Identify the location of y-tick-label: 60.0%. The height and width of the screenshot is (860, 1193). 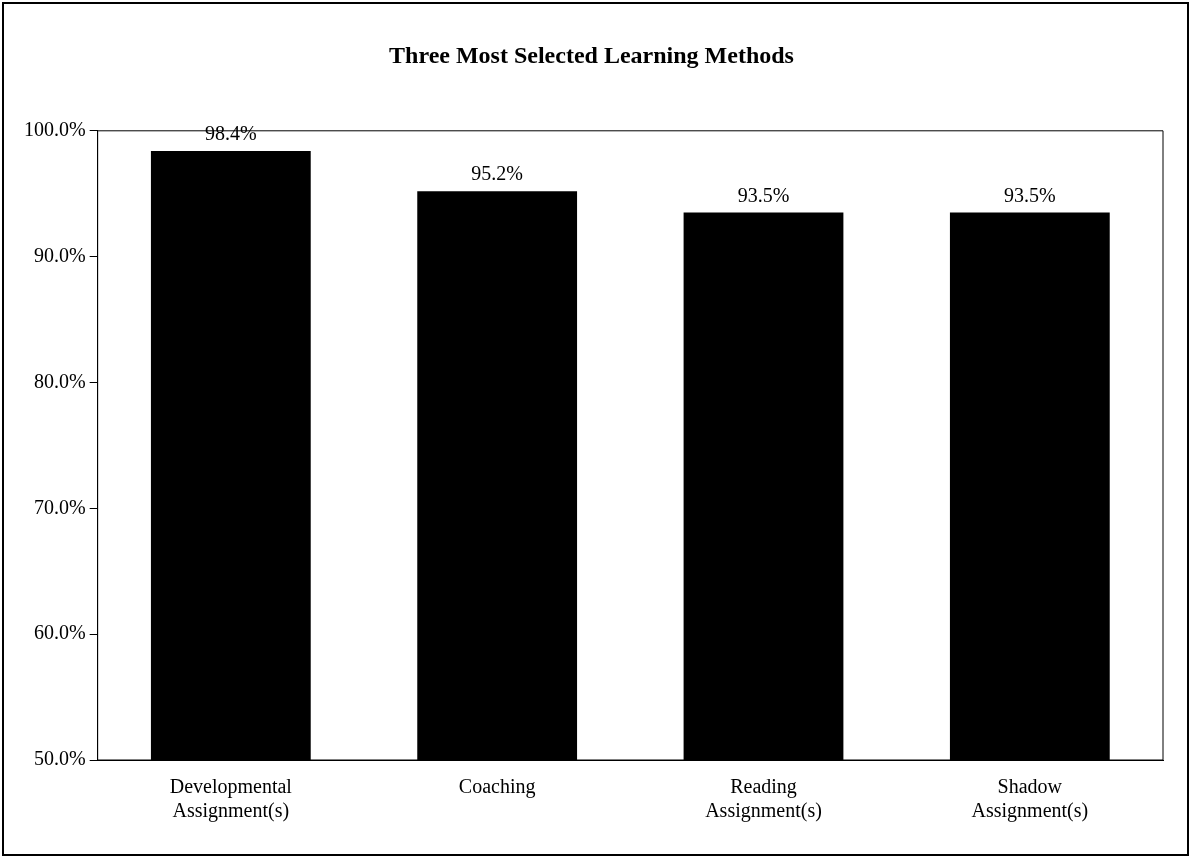
(59, 632).